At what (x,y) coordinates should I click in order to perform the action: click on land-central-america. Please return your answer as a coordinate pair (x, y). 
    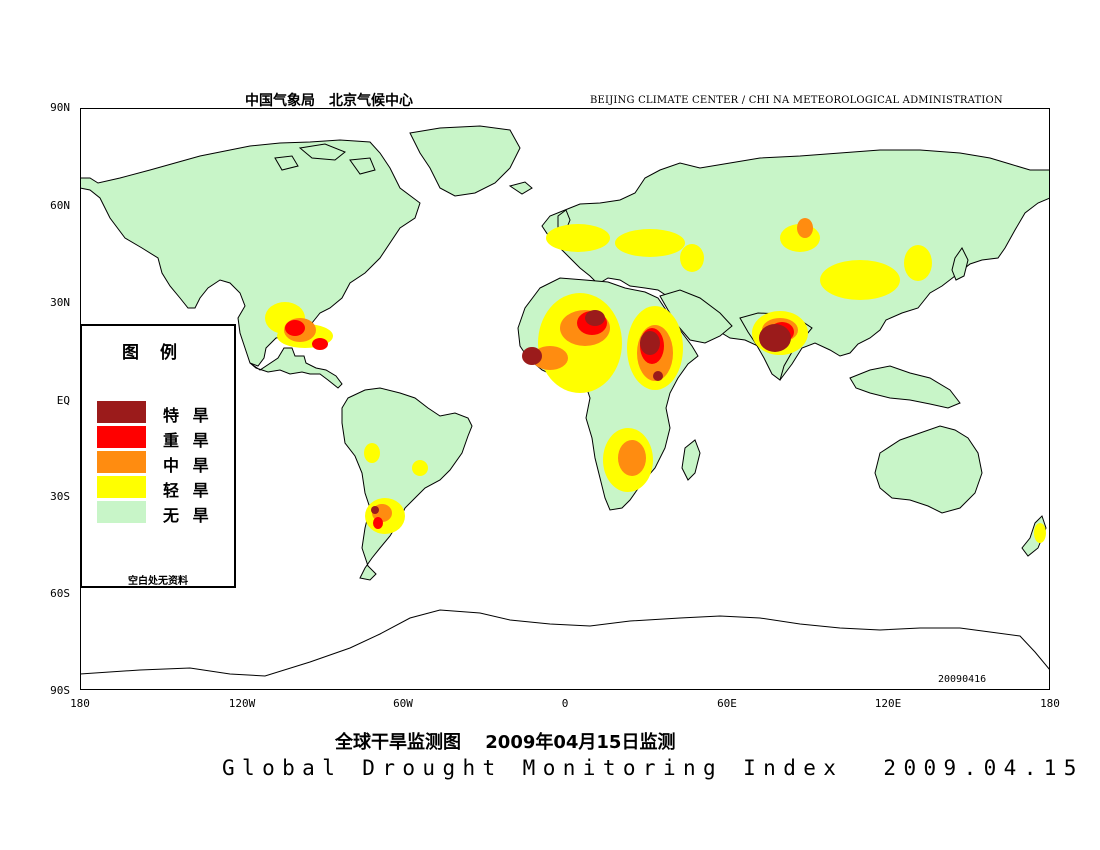
    Looking at the image, I should click on (296, 368).